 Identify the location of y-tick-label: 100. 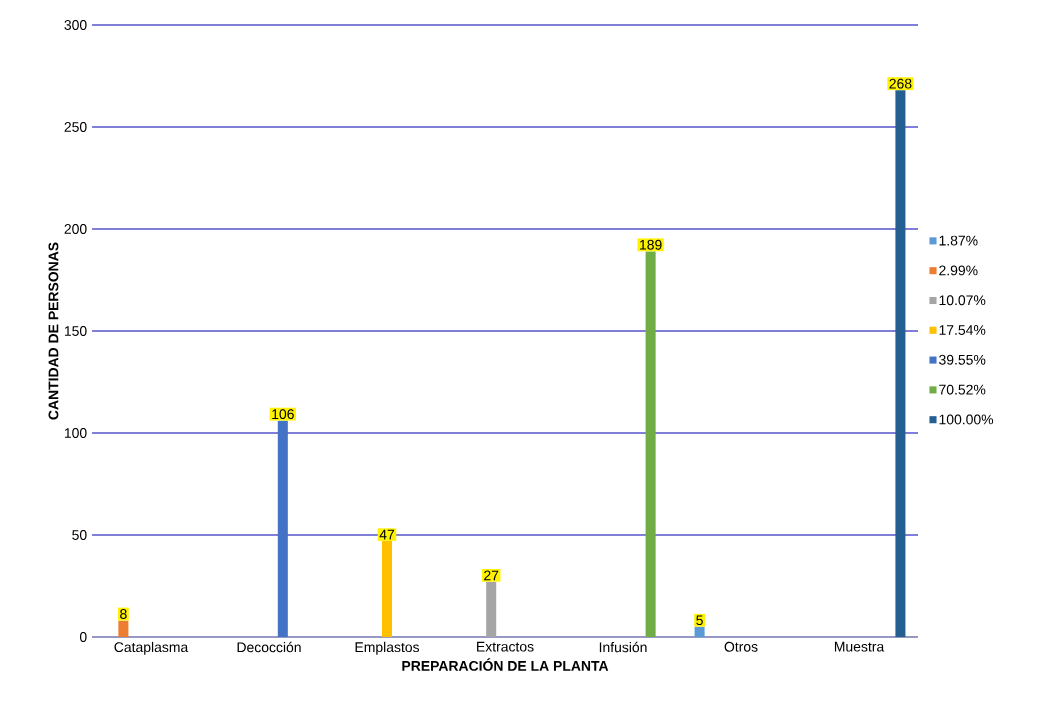
(75, 433).